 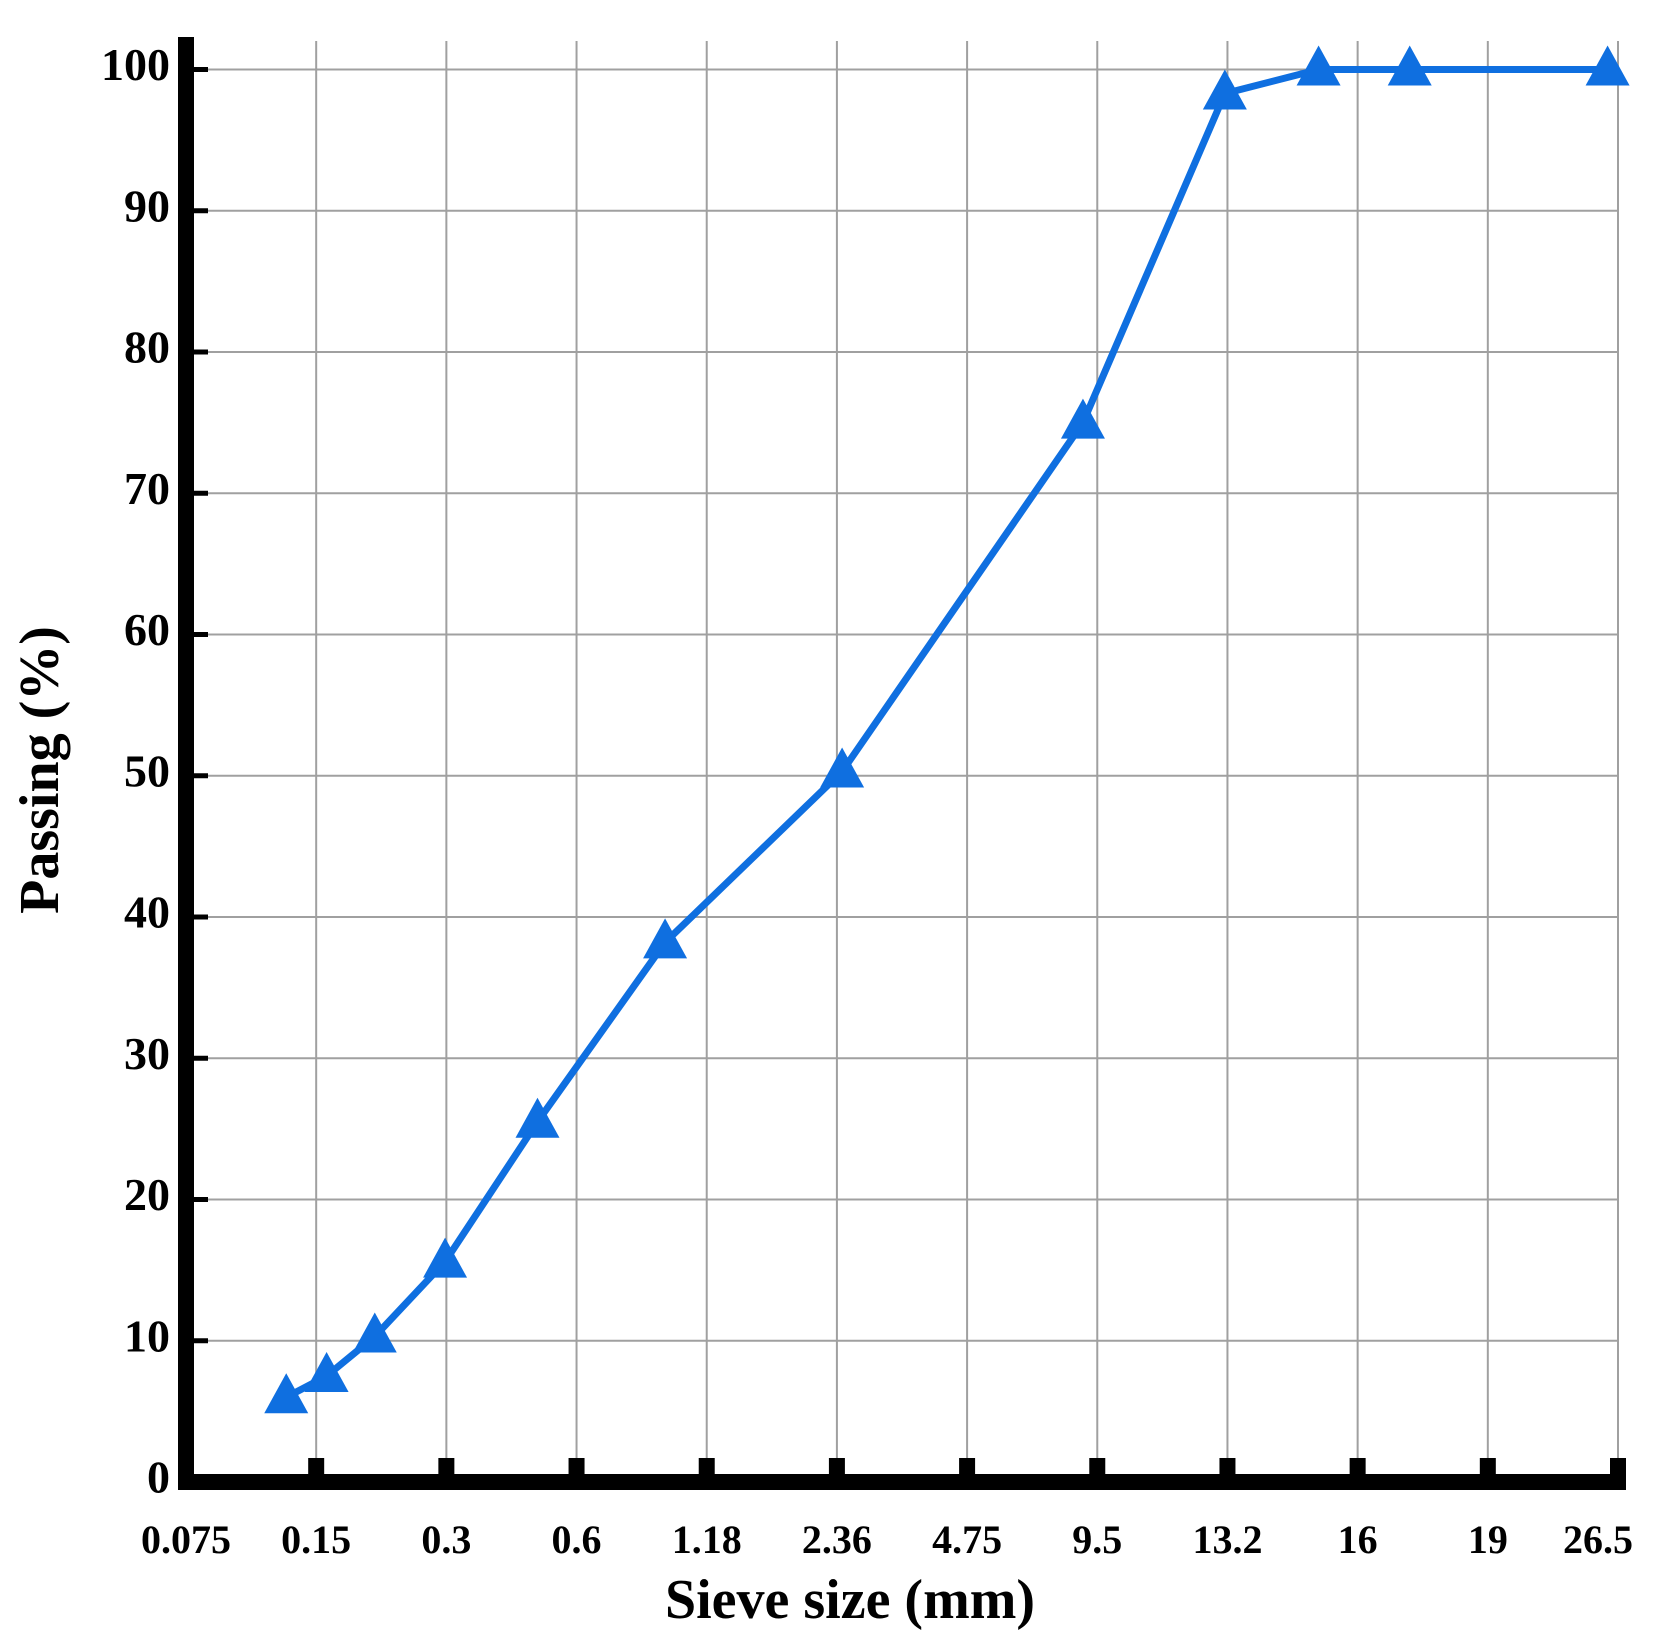 What do you see at coordinates (147, 1335) in the screenshot?
I see `y-tick-label: 10` at bounding box center [147, 1335].